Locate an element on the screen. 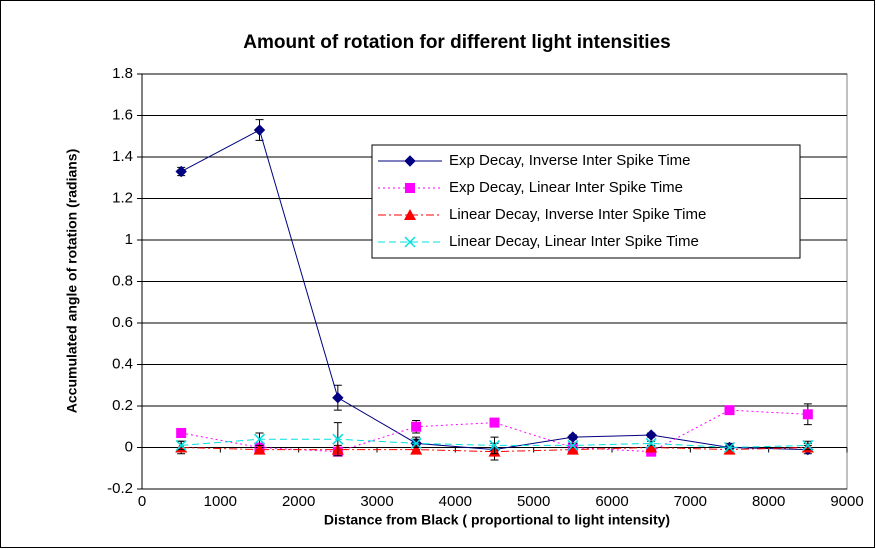  legend-label: Exp Decay, Linear Inter Spike Time is located at coordinates (566, 187).